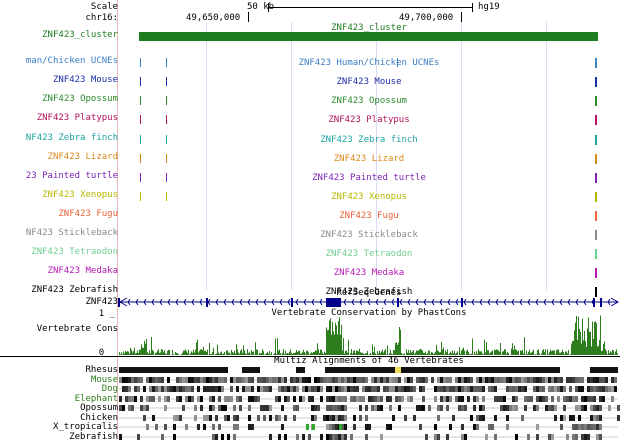 The width and height of the screenshot is (620, 442). I want to click on track-label-1: man/Chicken UCNEs, so click(72, 61).